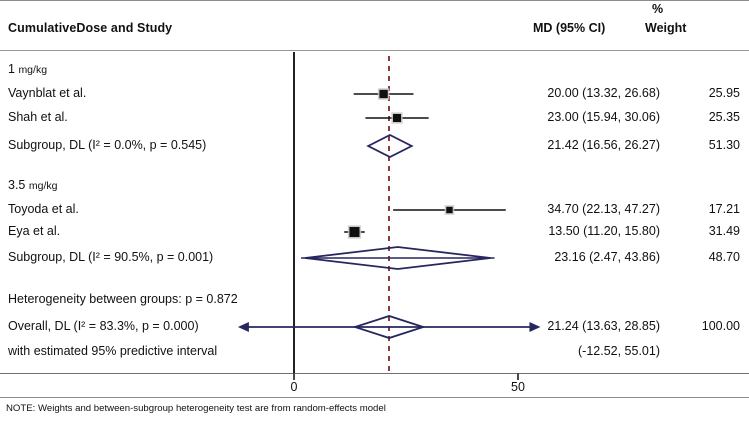  Describe the element at coordinates (389, 214) in the screenshot. I see `pooled-effect-dashed-line` at that location.